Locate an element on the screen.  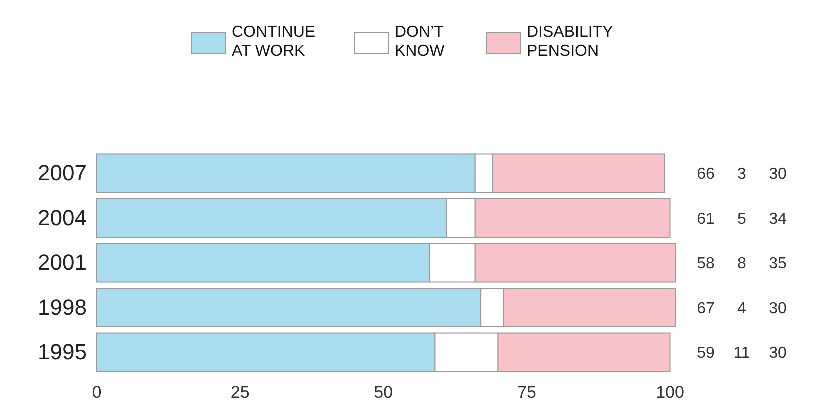
y-tick-label: 2007 is located at coordinates (62, 173).